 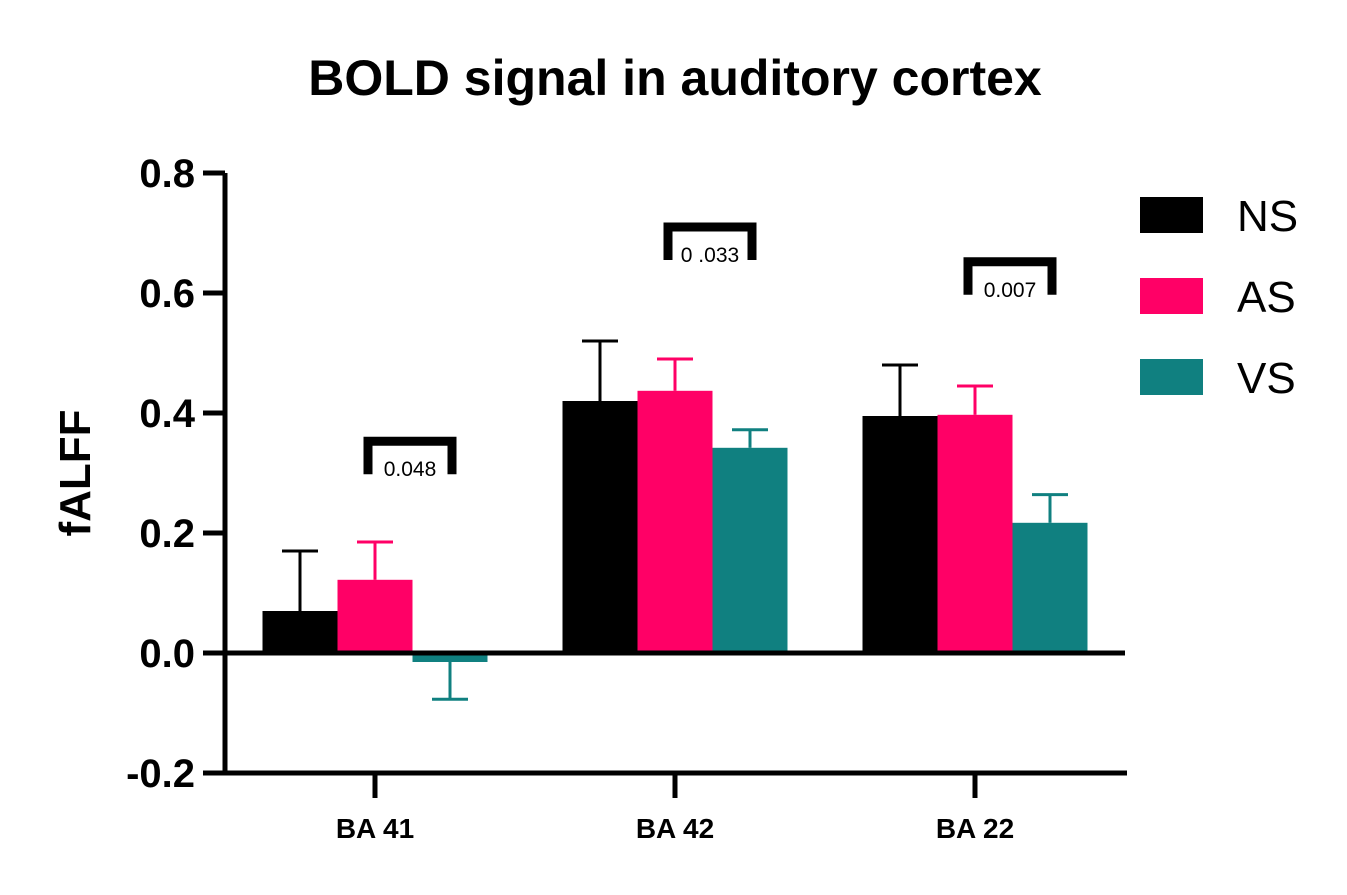 What do you see at coordinates (1219, 297) in the screenshot?
I see `legend: NS AS VS` at bounding box center [1219, 297].